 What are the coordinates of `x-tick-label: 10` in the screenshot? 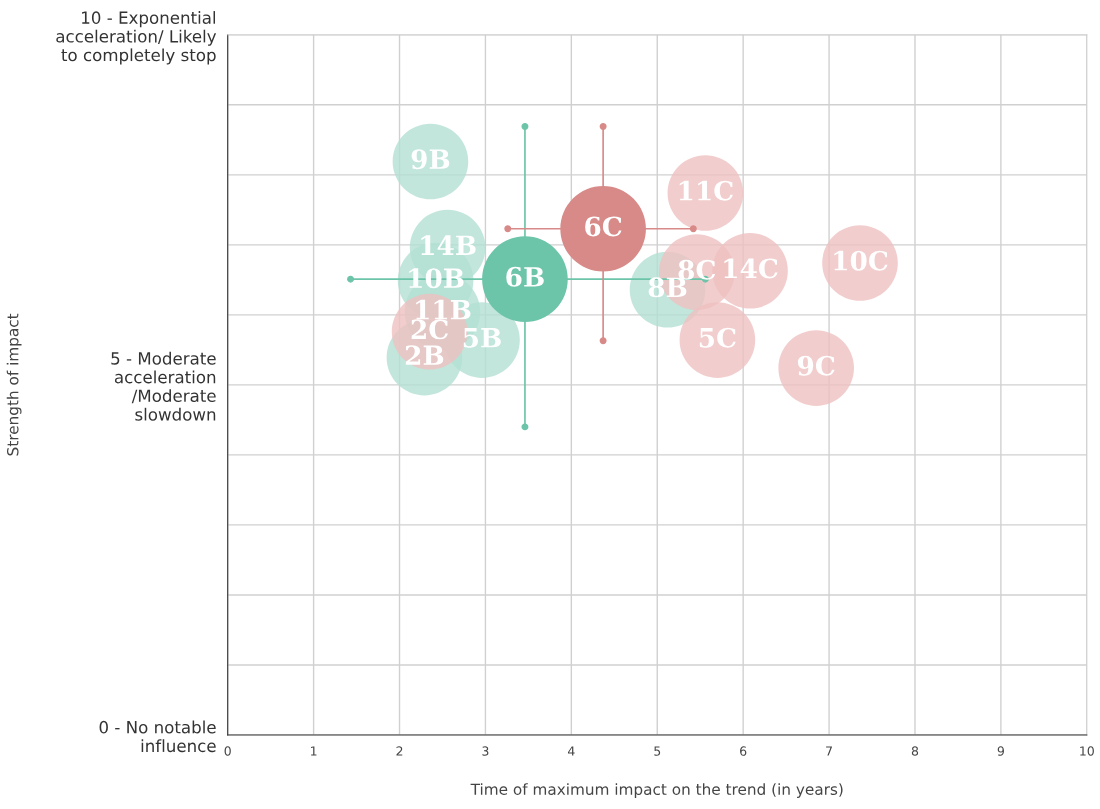 It's located at (1087, 751).